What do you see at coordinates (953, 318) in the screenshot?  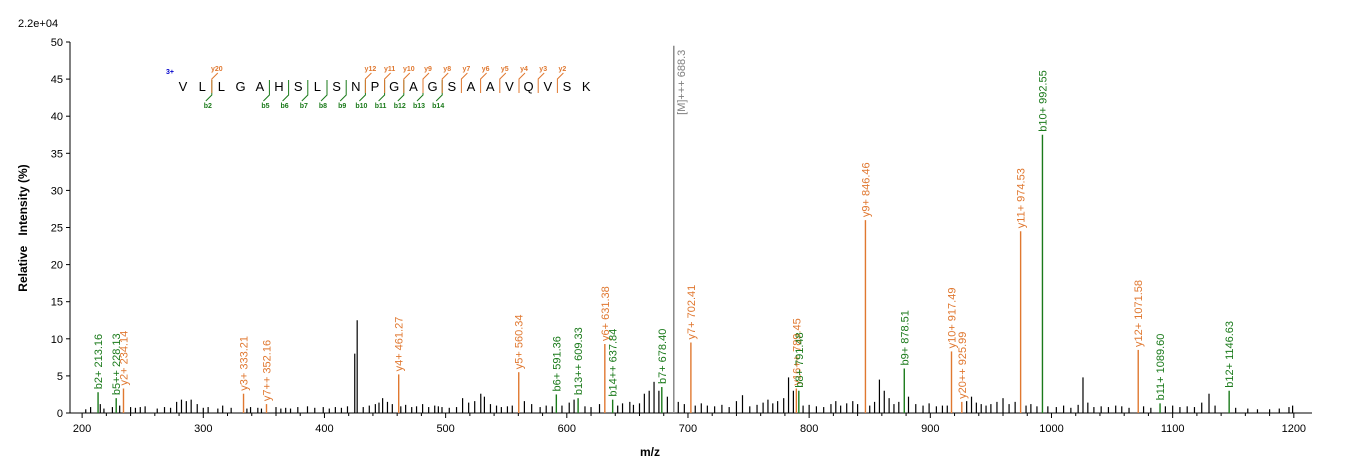 I see `peak-label: y10+ 917.49` at bounding box center [953, 318].